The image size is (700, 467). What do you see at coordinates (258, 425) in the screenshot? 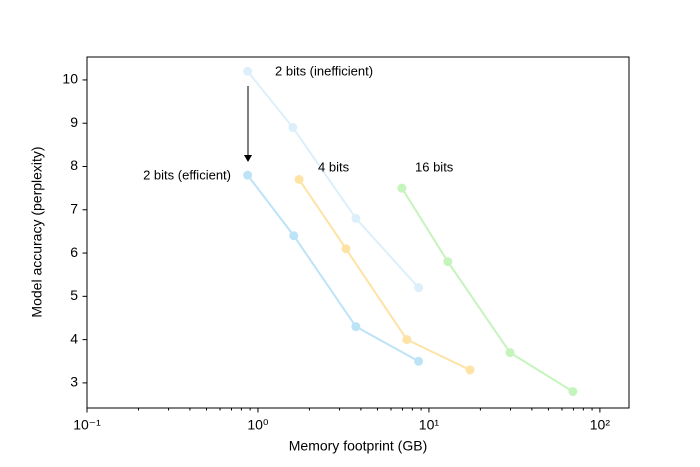
I see `x-tick-label: 10⁰` at bounding box center [258, 425].